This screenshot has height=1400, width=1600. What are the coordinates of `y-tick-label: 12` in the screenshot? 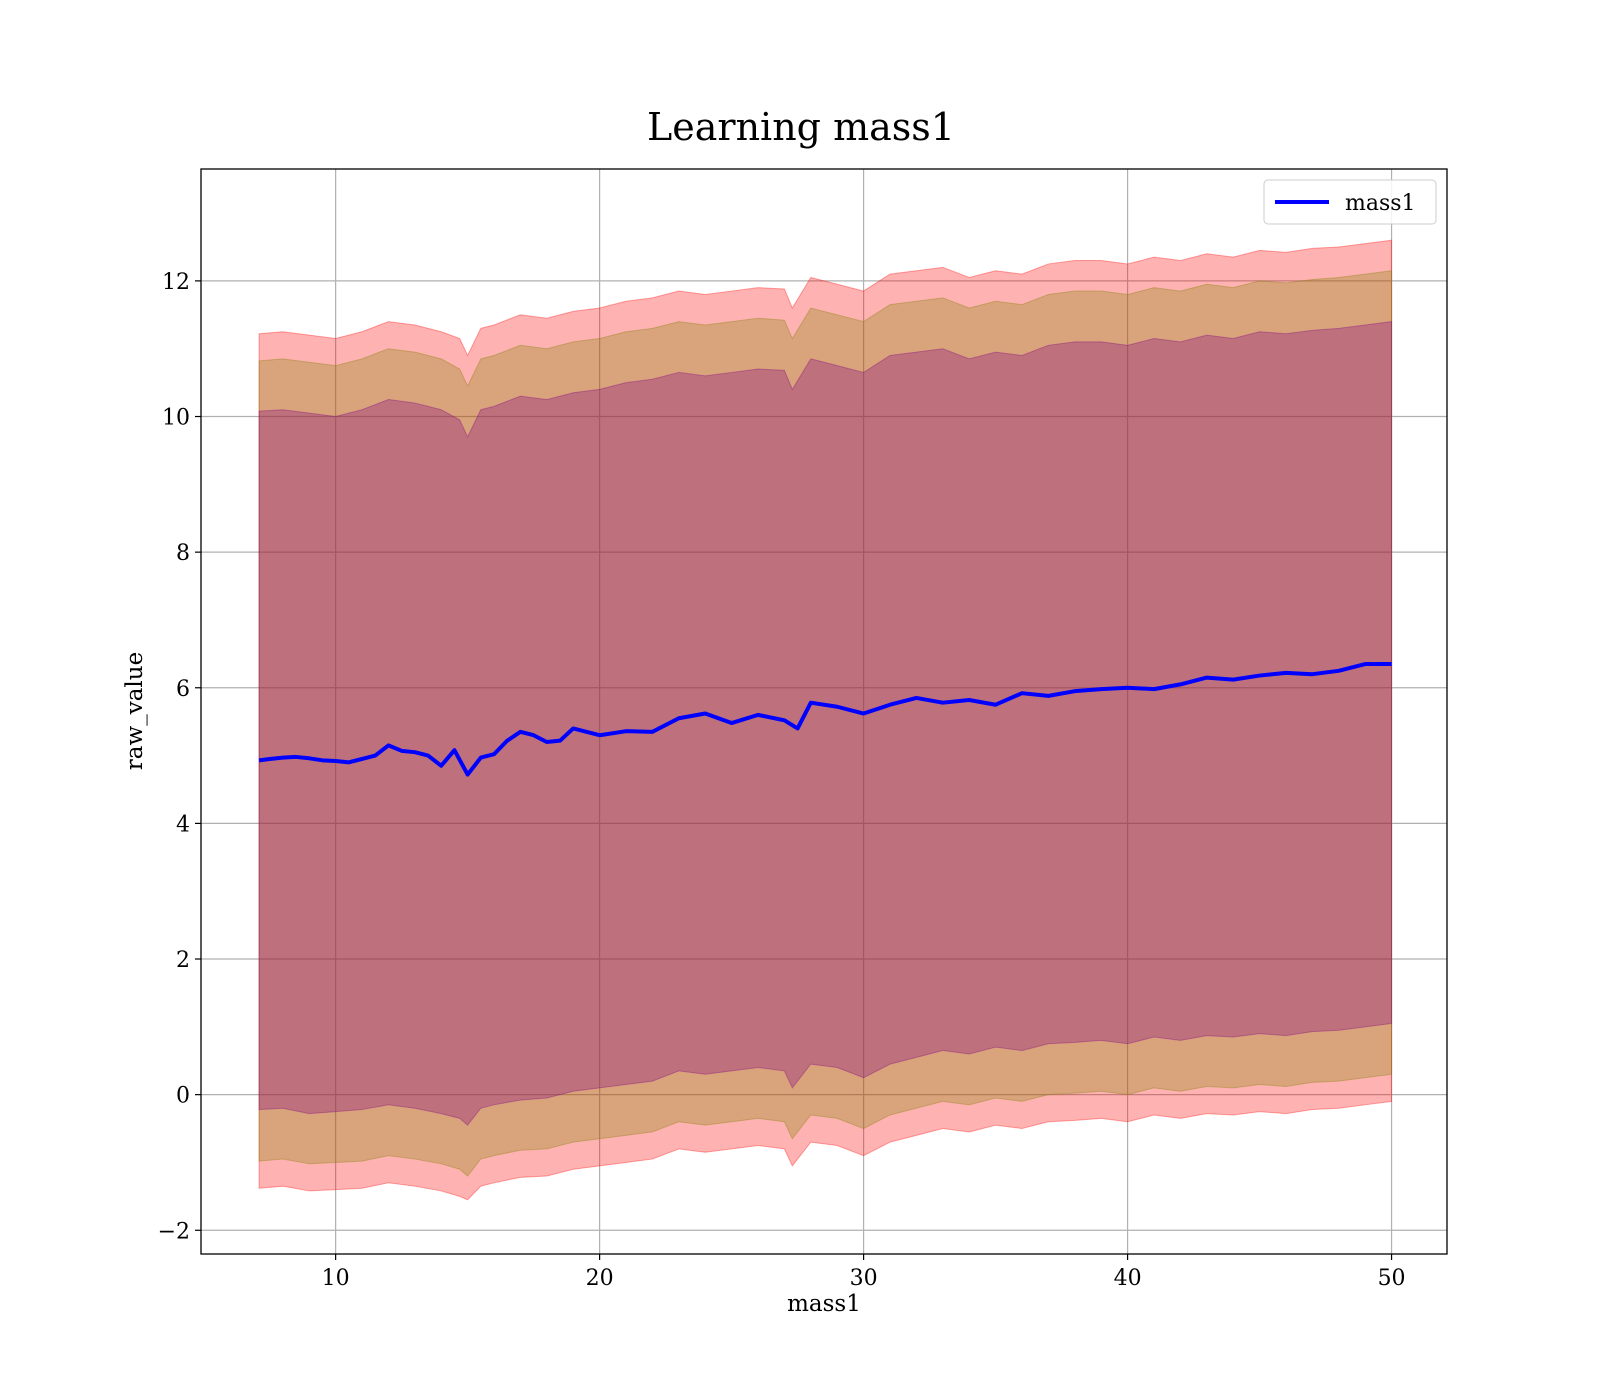 It's located at (176, 282).